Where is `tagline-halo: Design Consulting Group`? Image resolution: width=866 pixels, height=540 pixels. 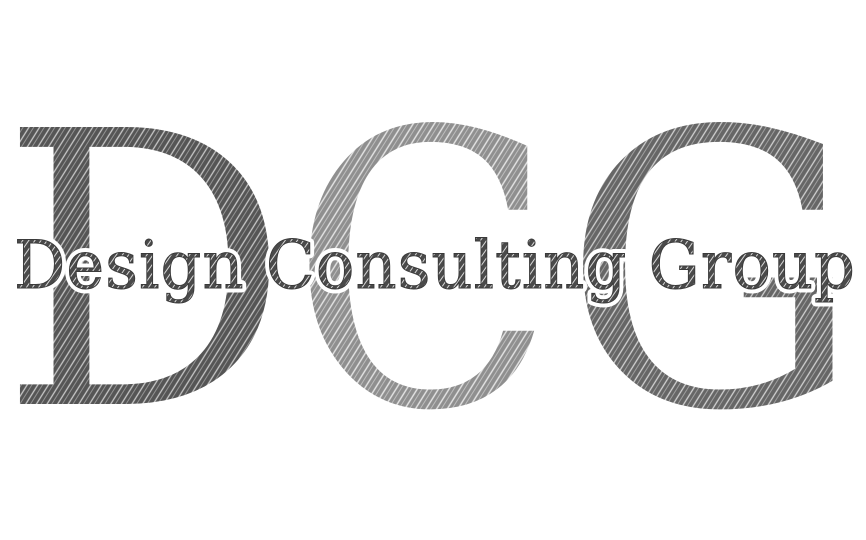
tagline-halo: Design Consulting Group is located at coordinates (435, 265).